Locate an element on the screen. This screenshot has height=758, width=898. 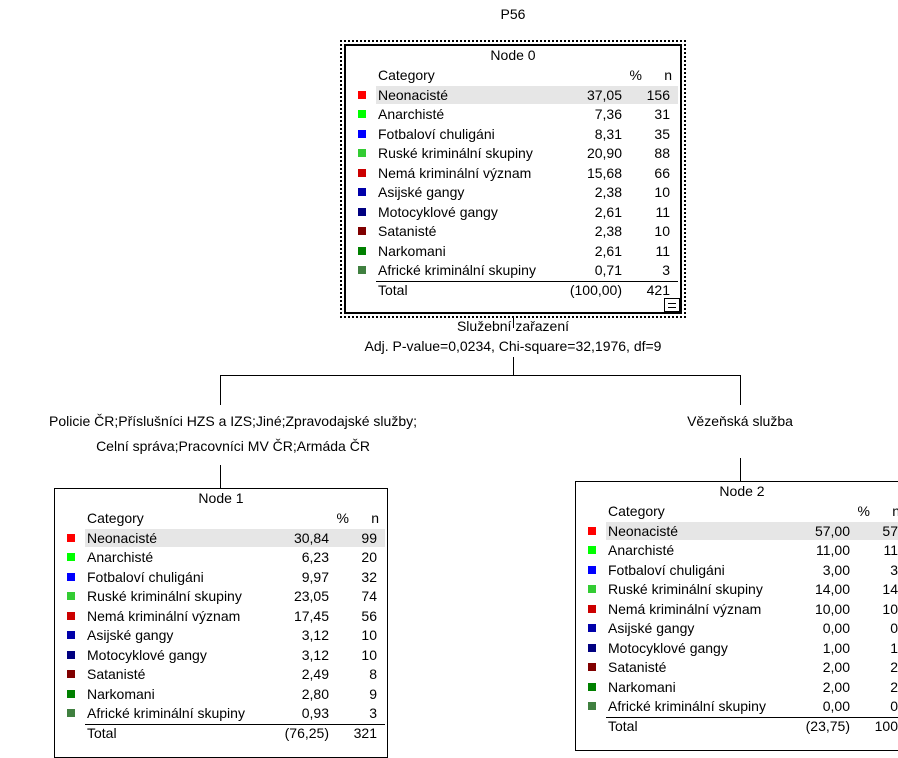
tree-title: P56 is located at coordinates (513, 14).